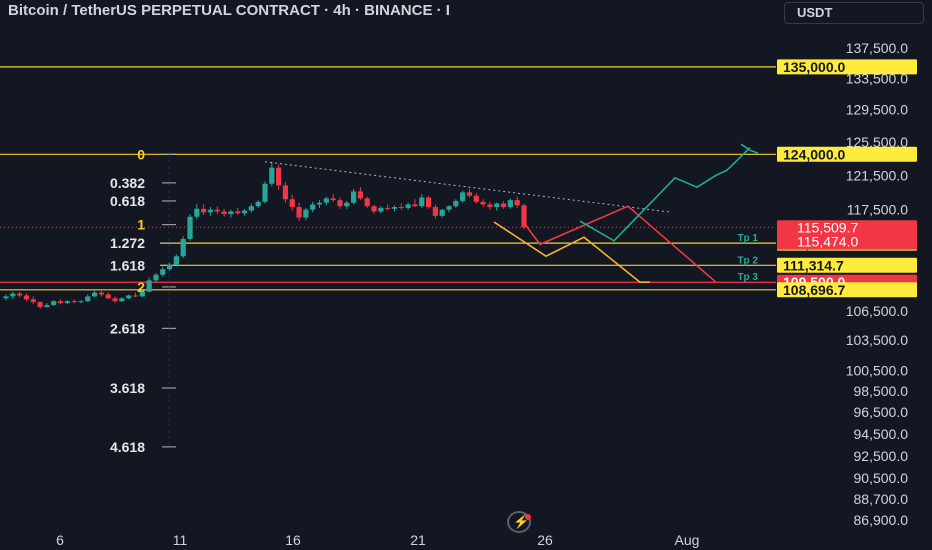 The image size is (932, 550). What do you see at coordinates (881, 478) in the screenshot?
I see `price-tick-label: 90,500.0` at bounding box center [881, 478].